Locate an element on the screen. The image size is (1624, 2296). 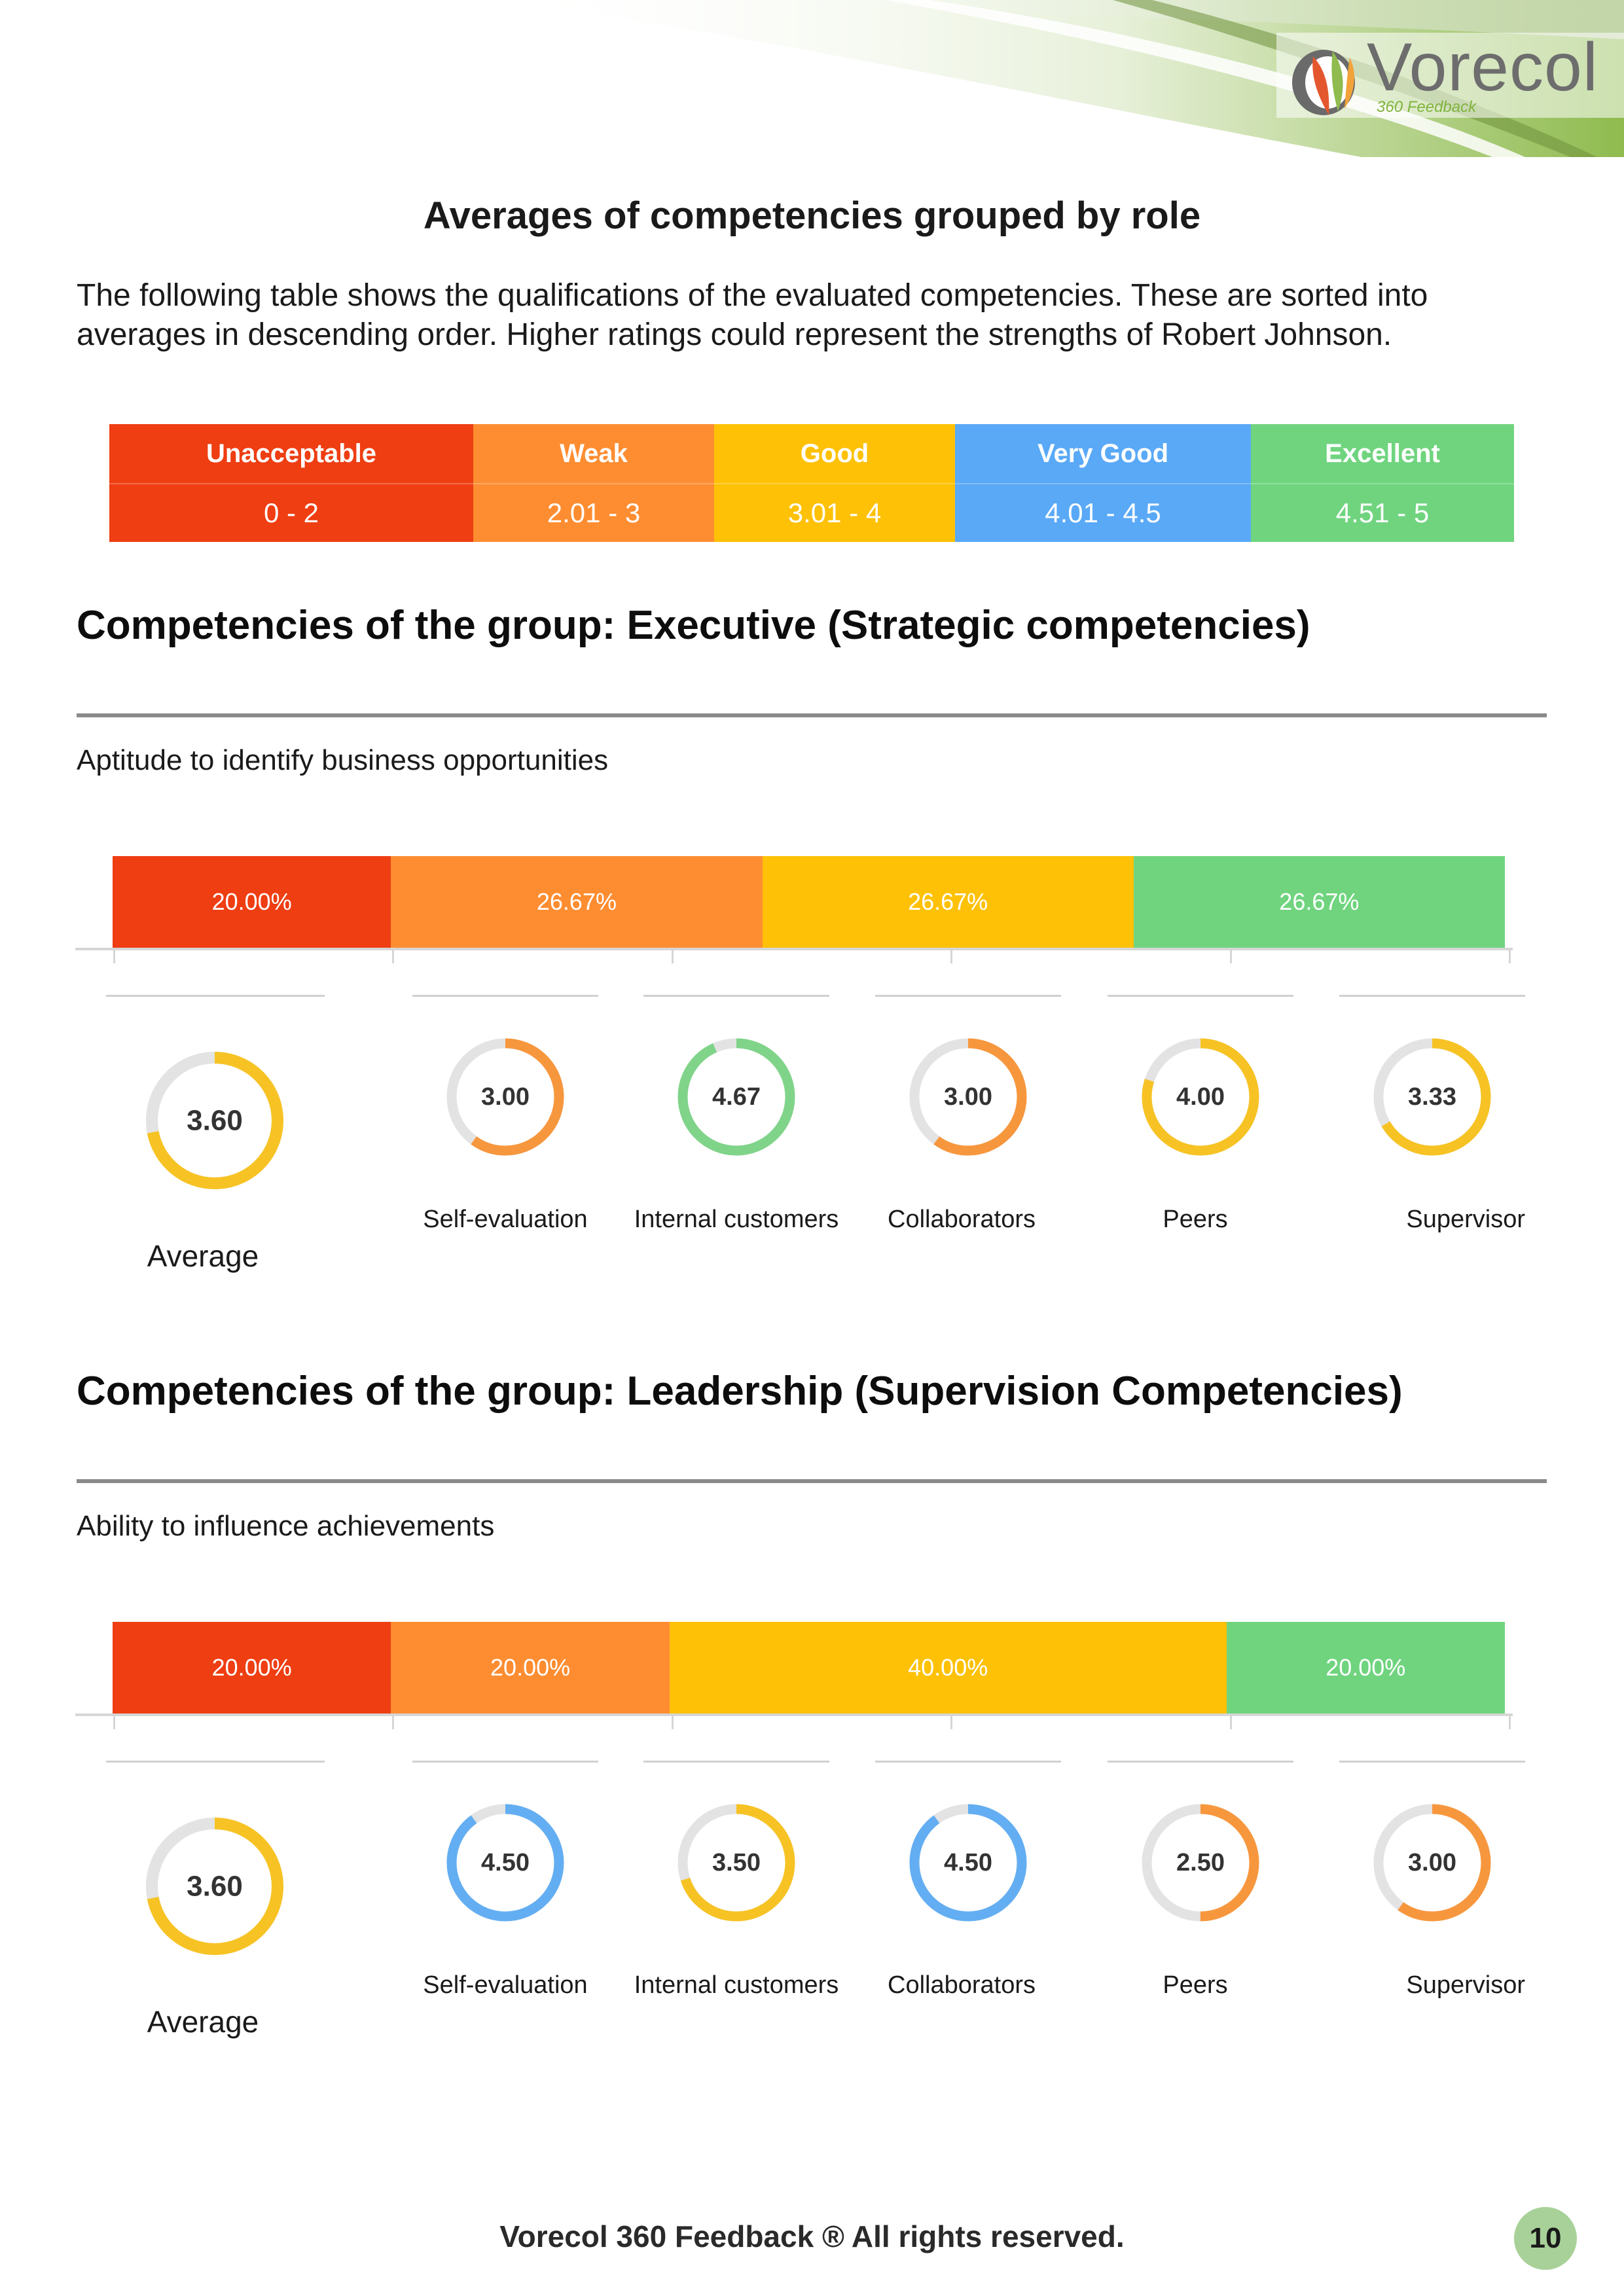
donut-value: 3.50 is located at coordinates (736, 1862).